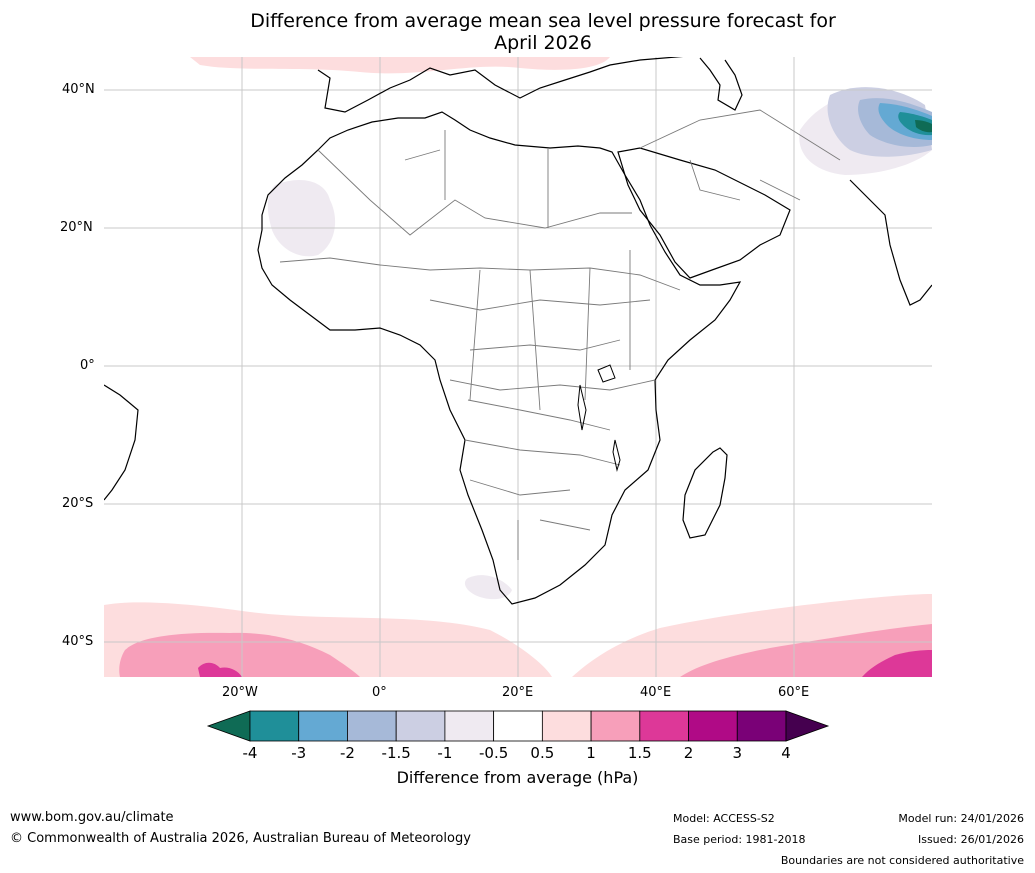 Image resolution: width=1035 pixels, height=873 pixels. Describe the element at coordinates (493, 753) in the screenshot. I see `colorbar-tick-label: -0.5` at that location.